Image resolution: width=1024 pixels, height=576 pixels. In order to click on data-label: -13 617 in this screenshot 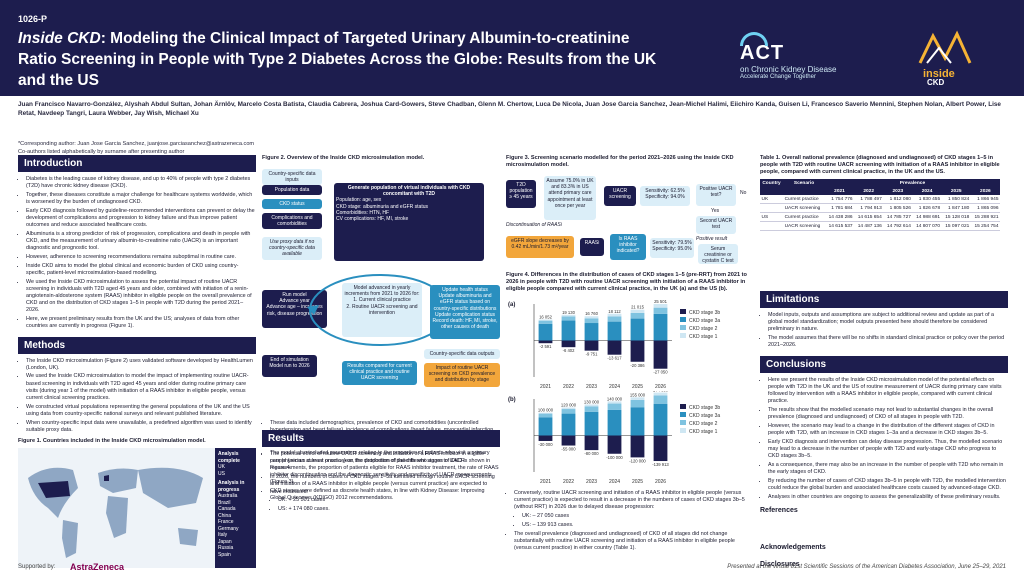, I will do `click(614, 358)`.